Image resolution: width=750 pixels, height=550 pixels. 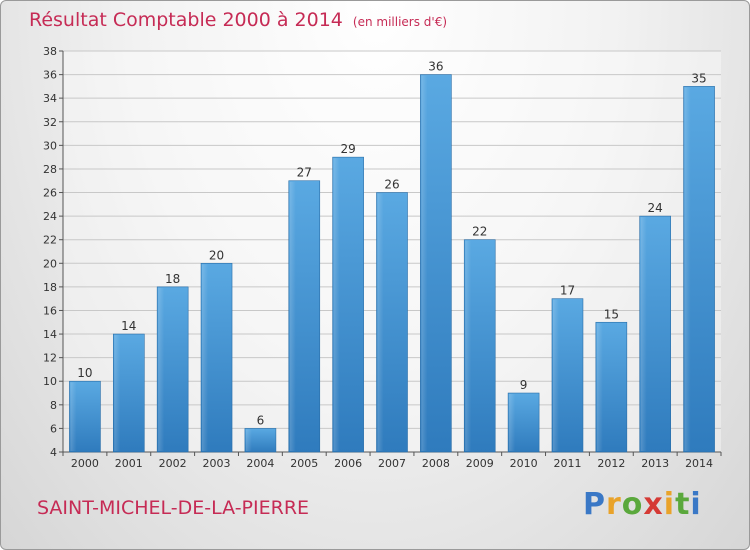 I want to click on y-tick-label: 12, so click(x=50, y=358).